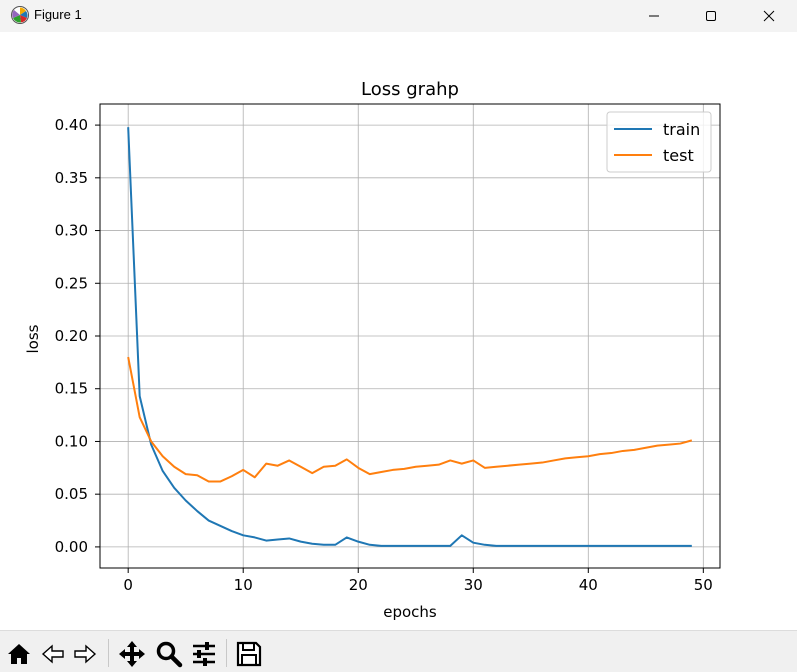 This screenshot has height=672, width=797. I want to click on x-tick-label: 10, so click(243, 585).